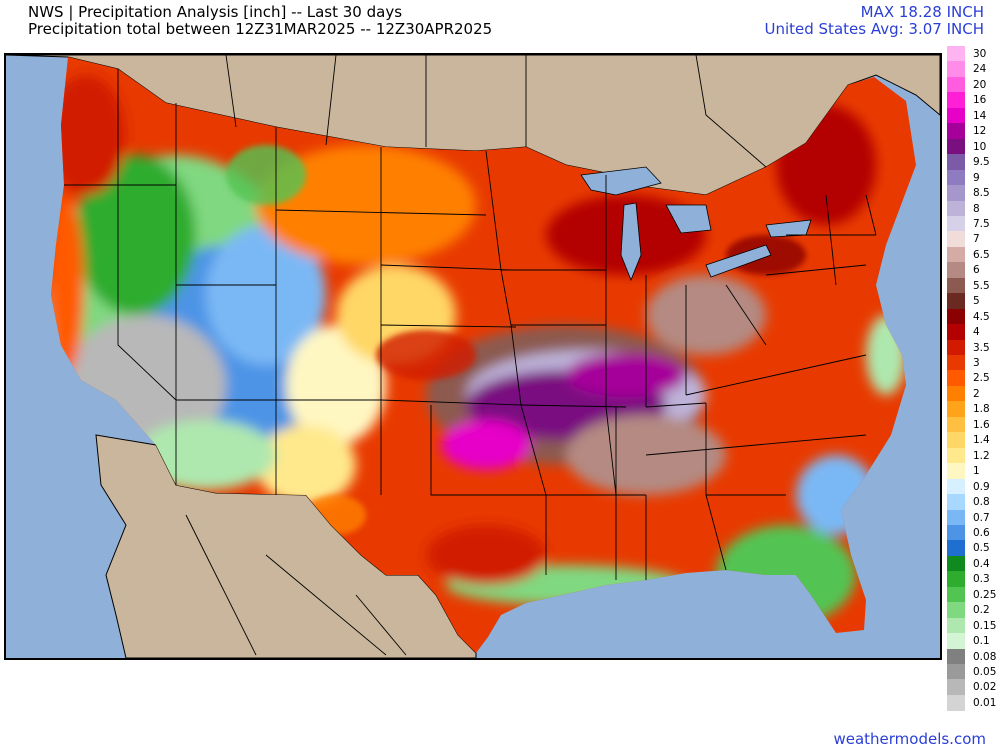 This screenshot has height=750, width=1000. I want to click on legend-label: 4.5, so click(981, 316).